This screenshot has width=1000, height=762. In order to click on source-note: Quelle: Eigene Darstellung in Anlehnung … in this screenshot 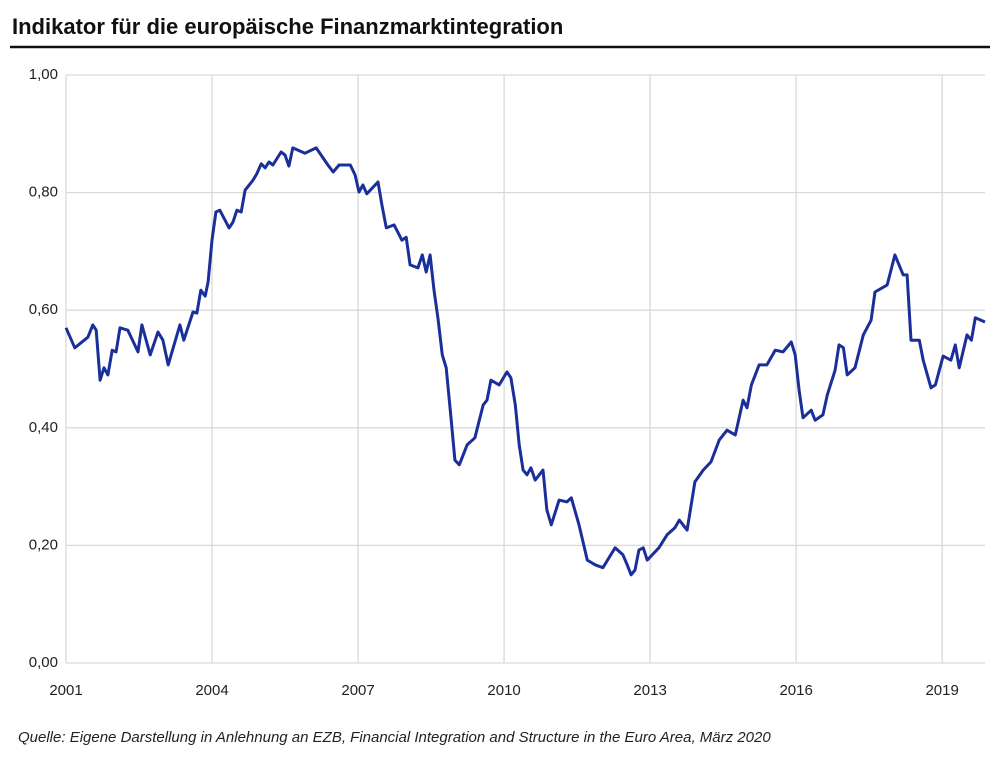, I will do `click(394, 737)`.